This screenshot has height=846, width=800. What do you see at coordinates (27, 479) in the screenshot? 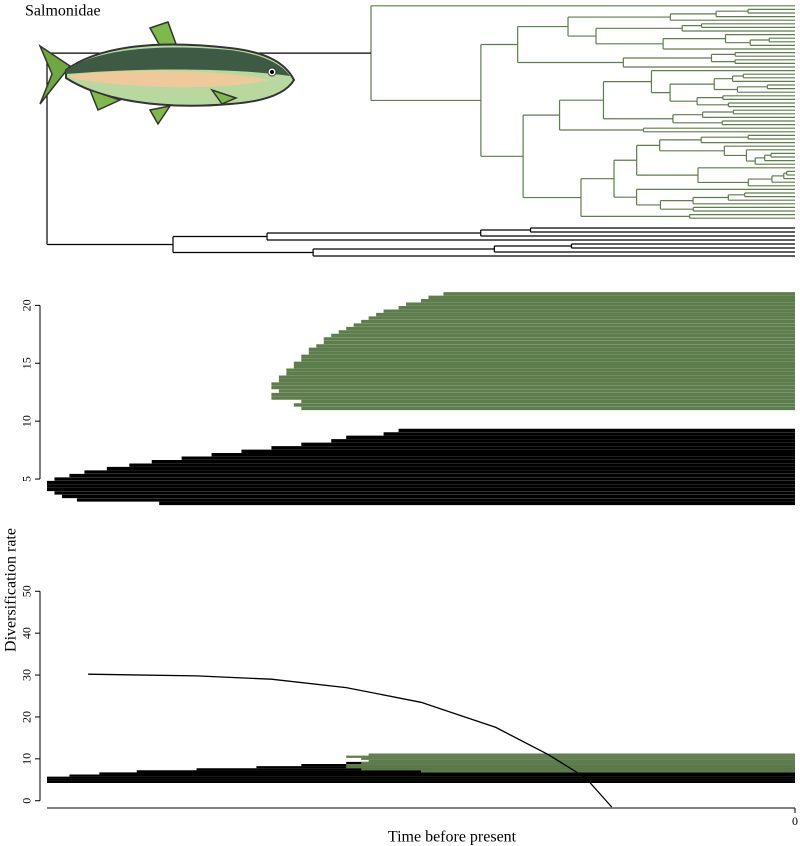
I see `y-tick-label: 5` at bounding box center [27, 479].